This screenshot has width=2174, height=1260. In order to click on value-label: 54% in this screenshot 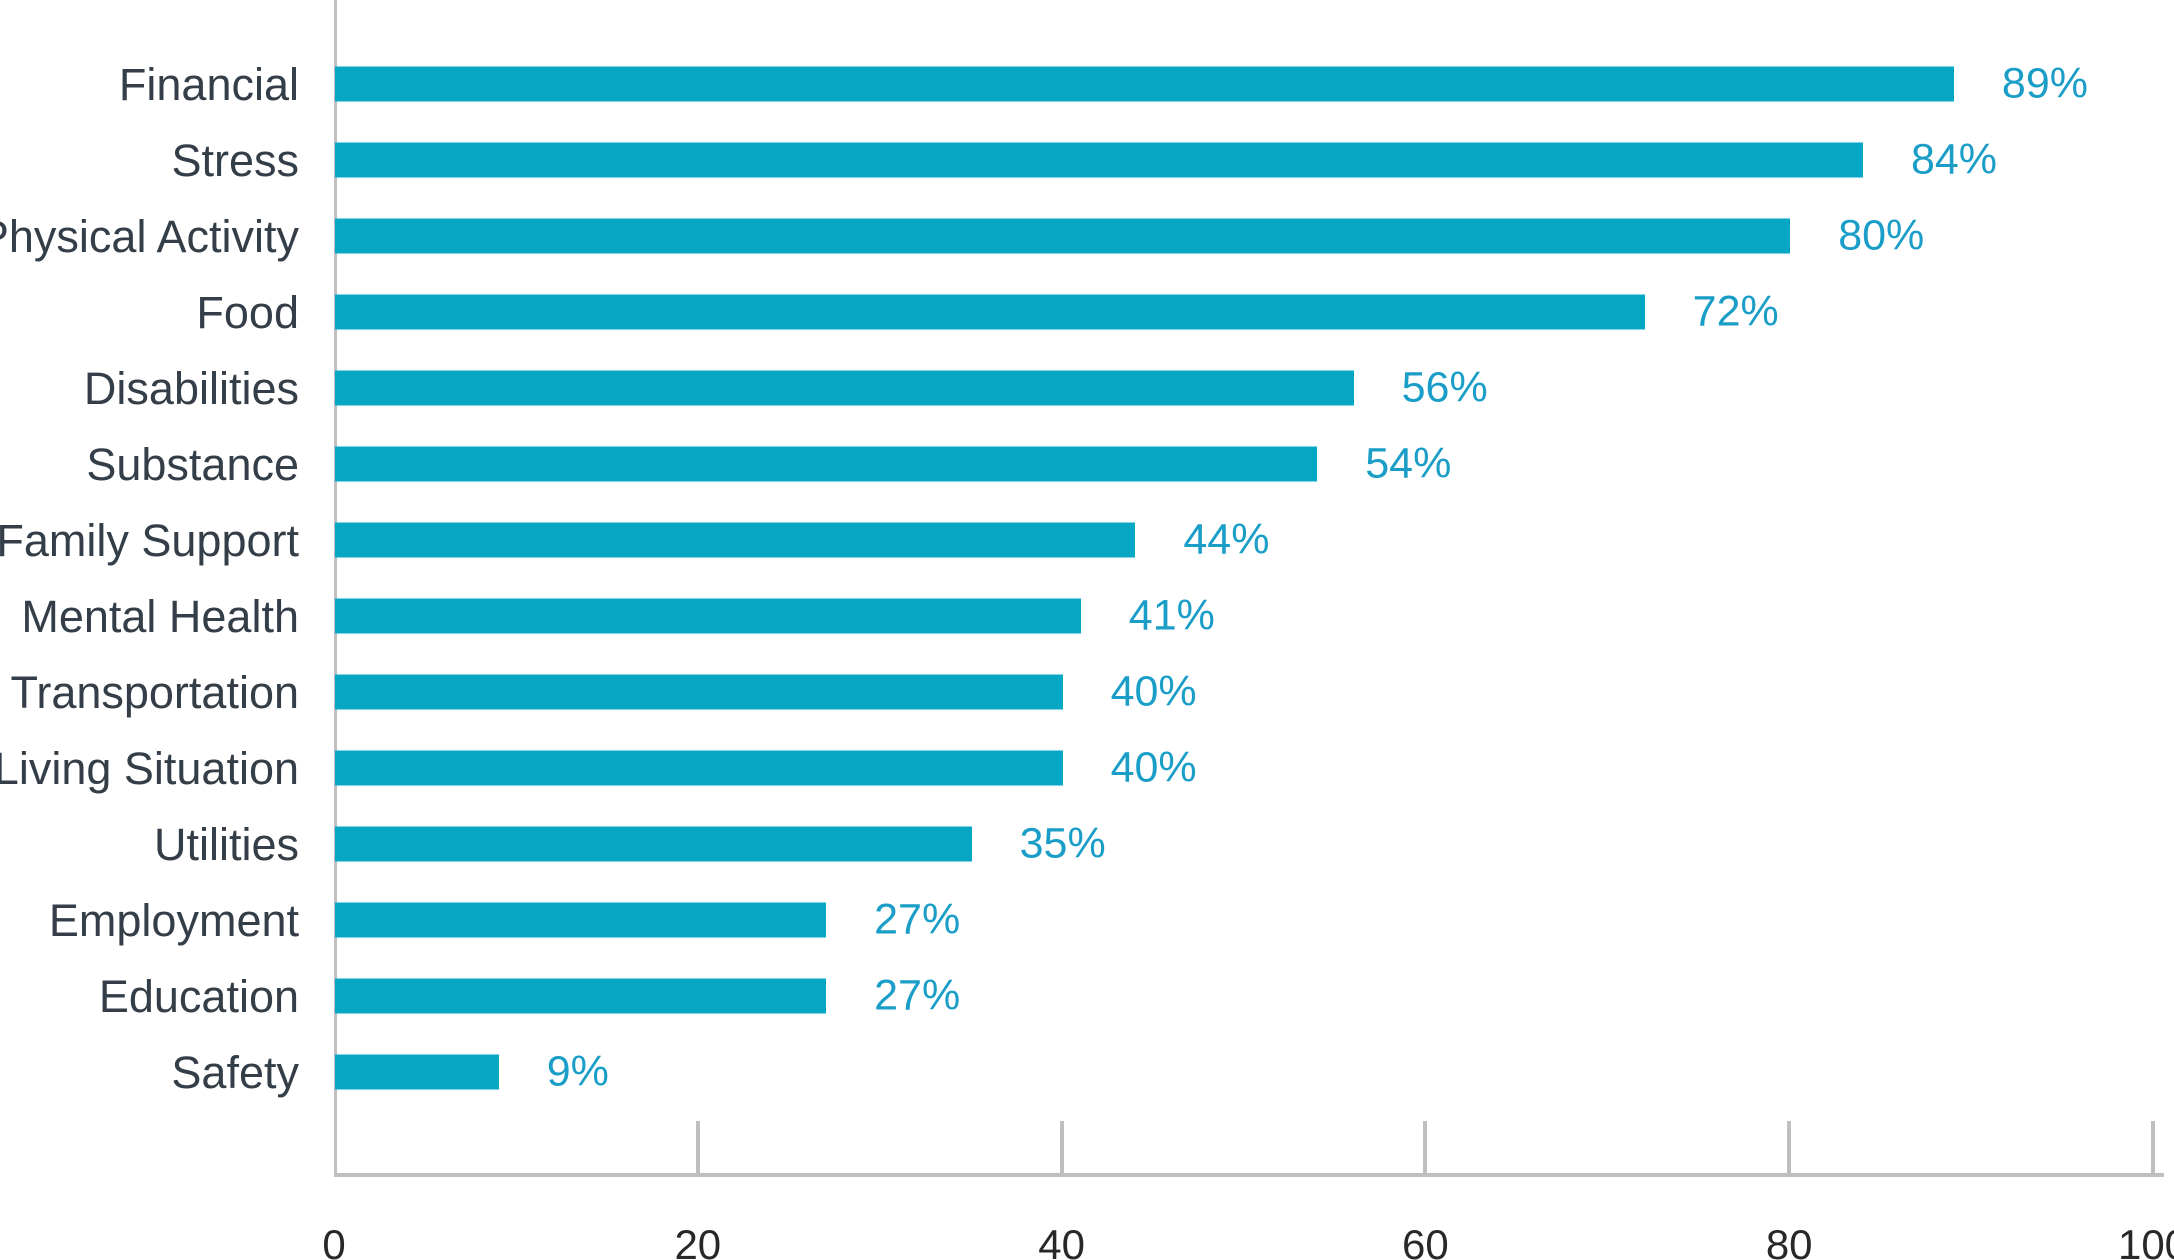, I will do `click(1408, 463)`.